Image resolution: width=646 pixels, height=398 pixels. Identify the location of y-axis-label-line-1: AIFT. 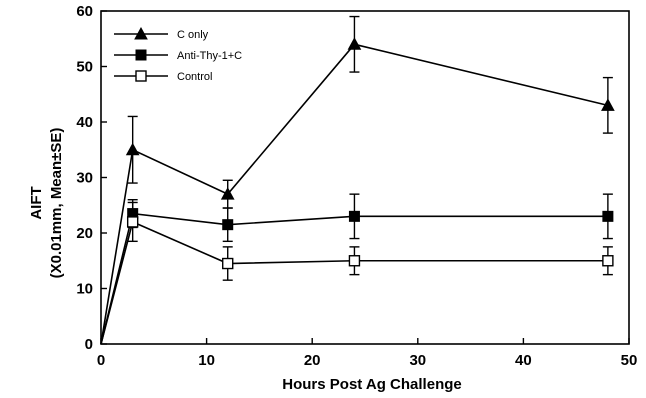
(36, 202).